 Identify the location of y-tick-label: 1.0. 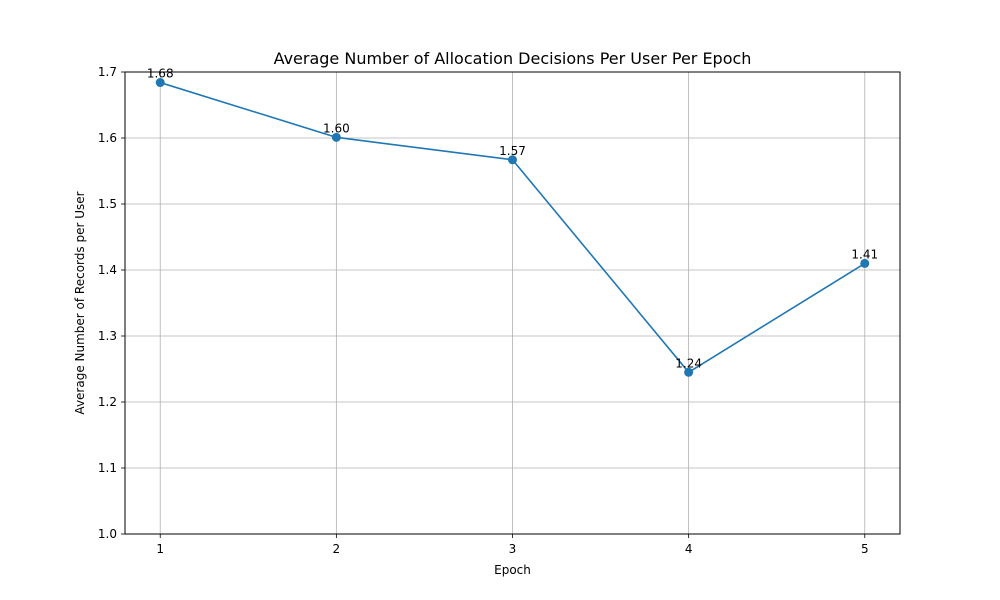
(107, 534).